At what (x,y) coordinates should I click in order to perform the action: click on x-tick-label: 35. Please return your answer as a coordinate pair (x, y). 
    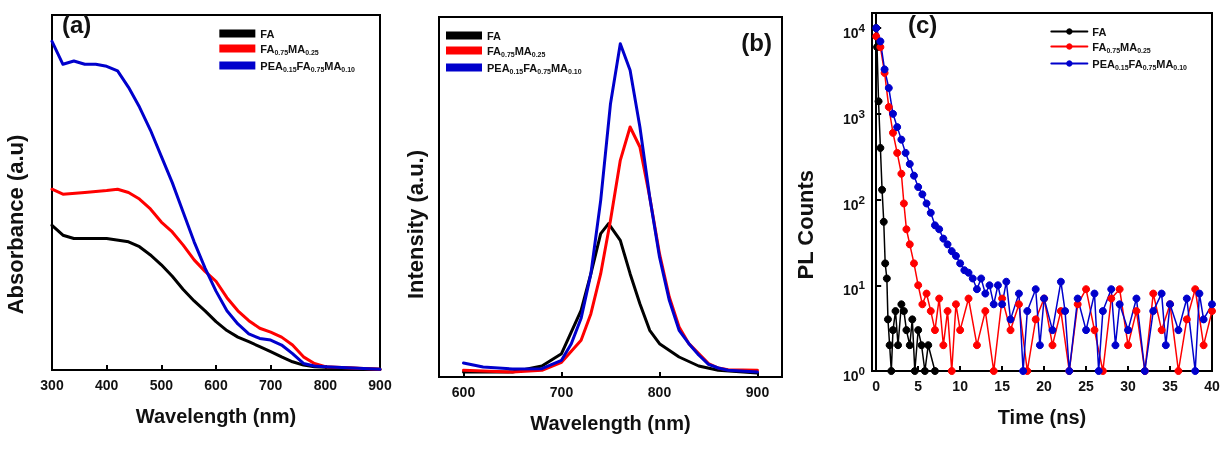
    Looking at the image, I should click on (1170, 386).